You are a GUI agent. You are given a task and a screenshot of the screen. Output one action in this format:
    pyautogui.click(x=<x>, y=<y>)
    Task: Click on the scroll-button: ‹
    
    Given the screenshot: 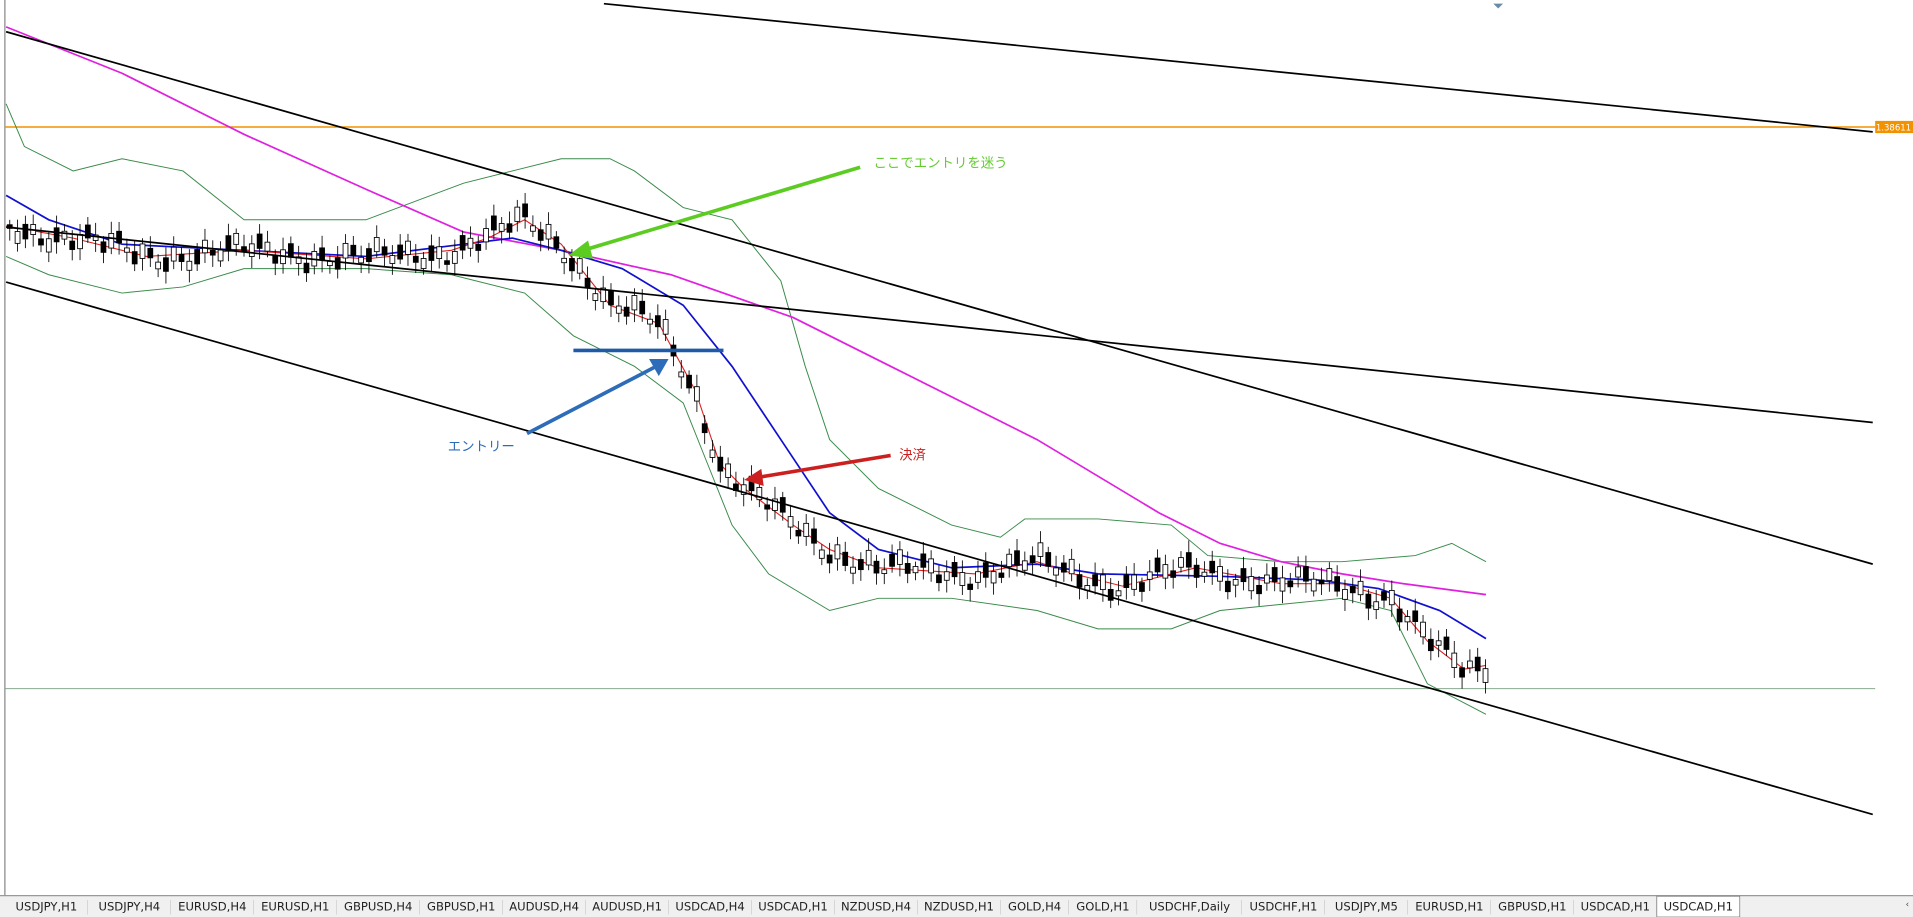 What is the action you would take?
    pyautogui.click(x=1907, y=905)
    